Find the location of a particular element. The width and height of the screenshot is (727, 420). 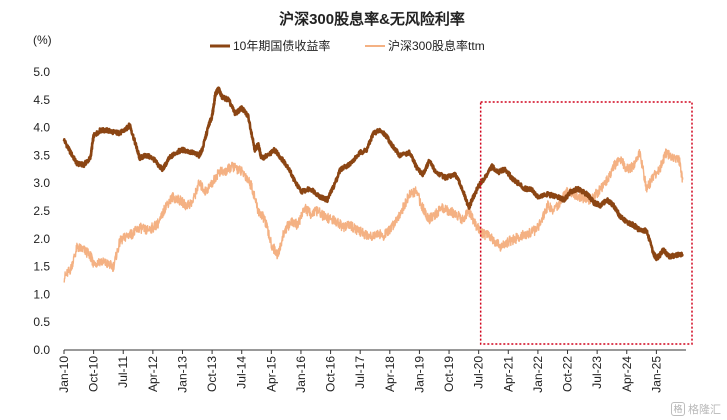

x-tick-label: Oct-19 is located at coordinates (449, 374).